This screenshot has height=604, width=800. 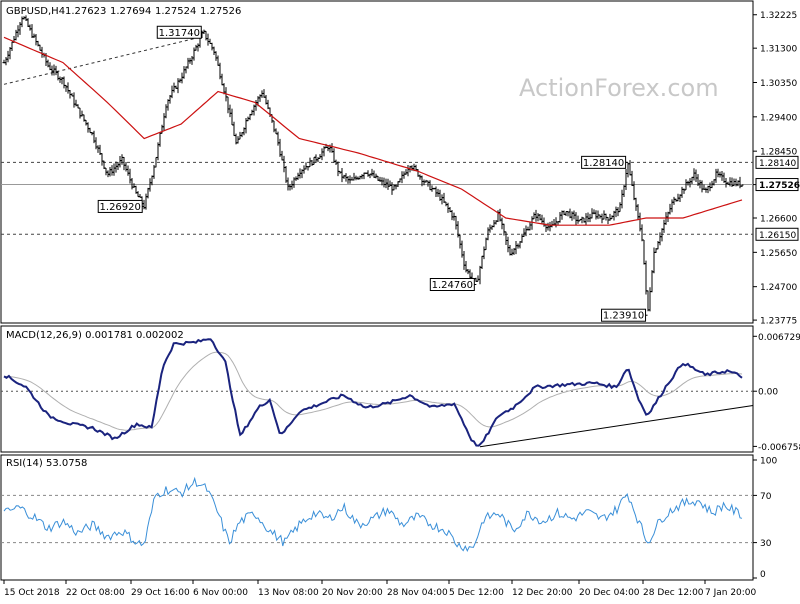 What do you see at coordinates (417, 593) in the screenshot?
I see `x-tick-label: 28 Nov 04:00` at bounding box center [417, 593].